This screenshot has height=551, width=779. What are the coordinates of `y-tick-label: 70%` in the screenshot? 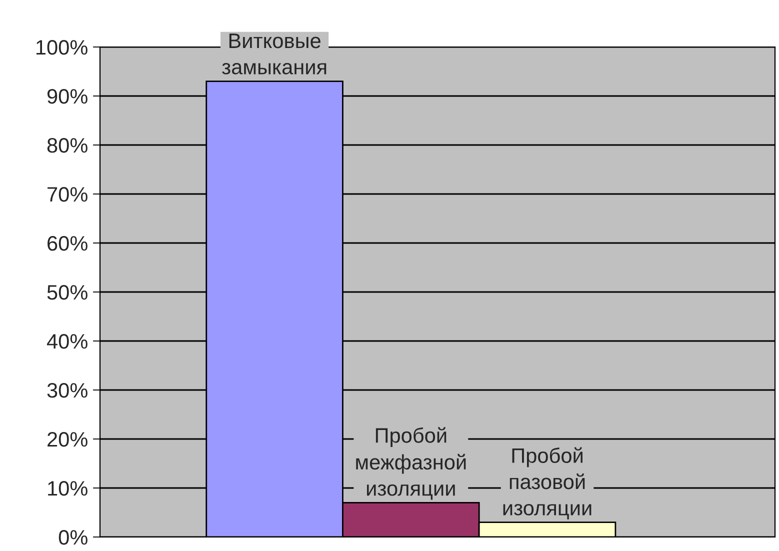 It's located at (68, 194).